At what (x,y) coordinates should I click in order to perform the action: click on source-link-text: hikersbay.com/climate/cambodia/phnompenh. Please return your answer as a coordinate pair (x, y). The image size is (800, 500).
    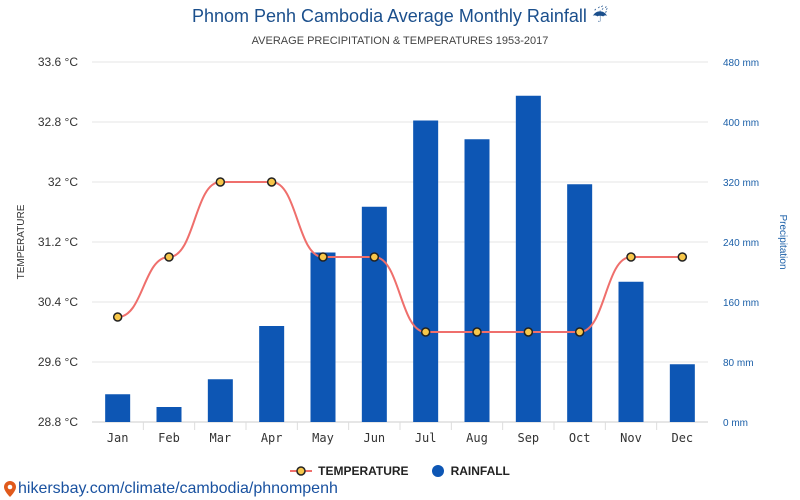
    Looking at the image, I should click on (178, 488).